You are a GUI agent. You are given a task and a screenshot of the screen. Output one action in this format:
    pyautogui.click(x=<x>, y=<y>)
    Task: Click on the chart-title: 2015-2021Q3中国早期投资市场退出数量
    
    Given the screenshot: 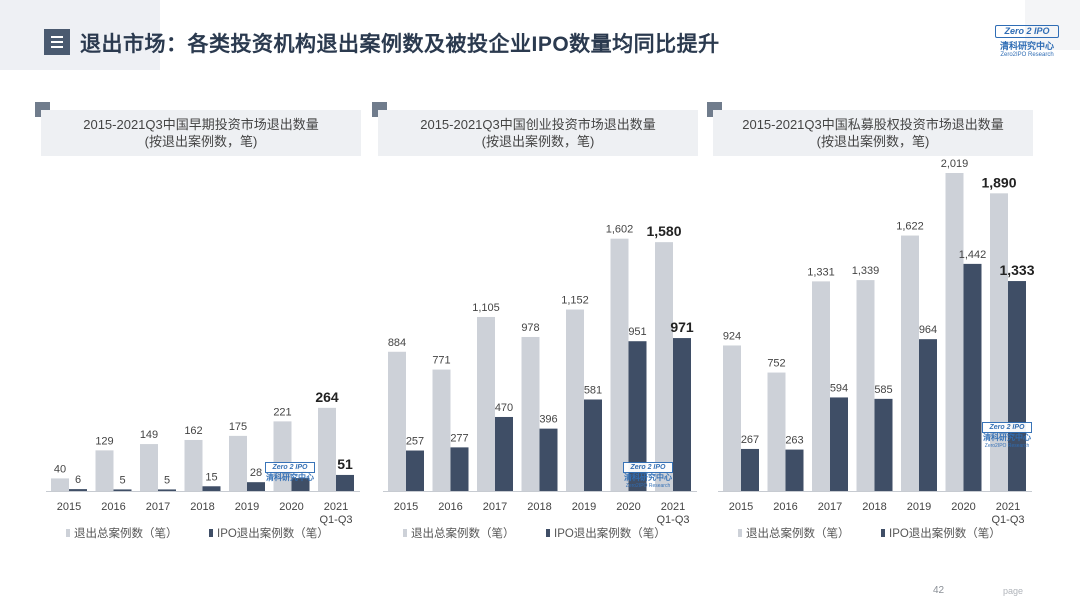 What is the action you would take?
    pyautogui.click(x=201, y=124)
    